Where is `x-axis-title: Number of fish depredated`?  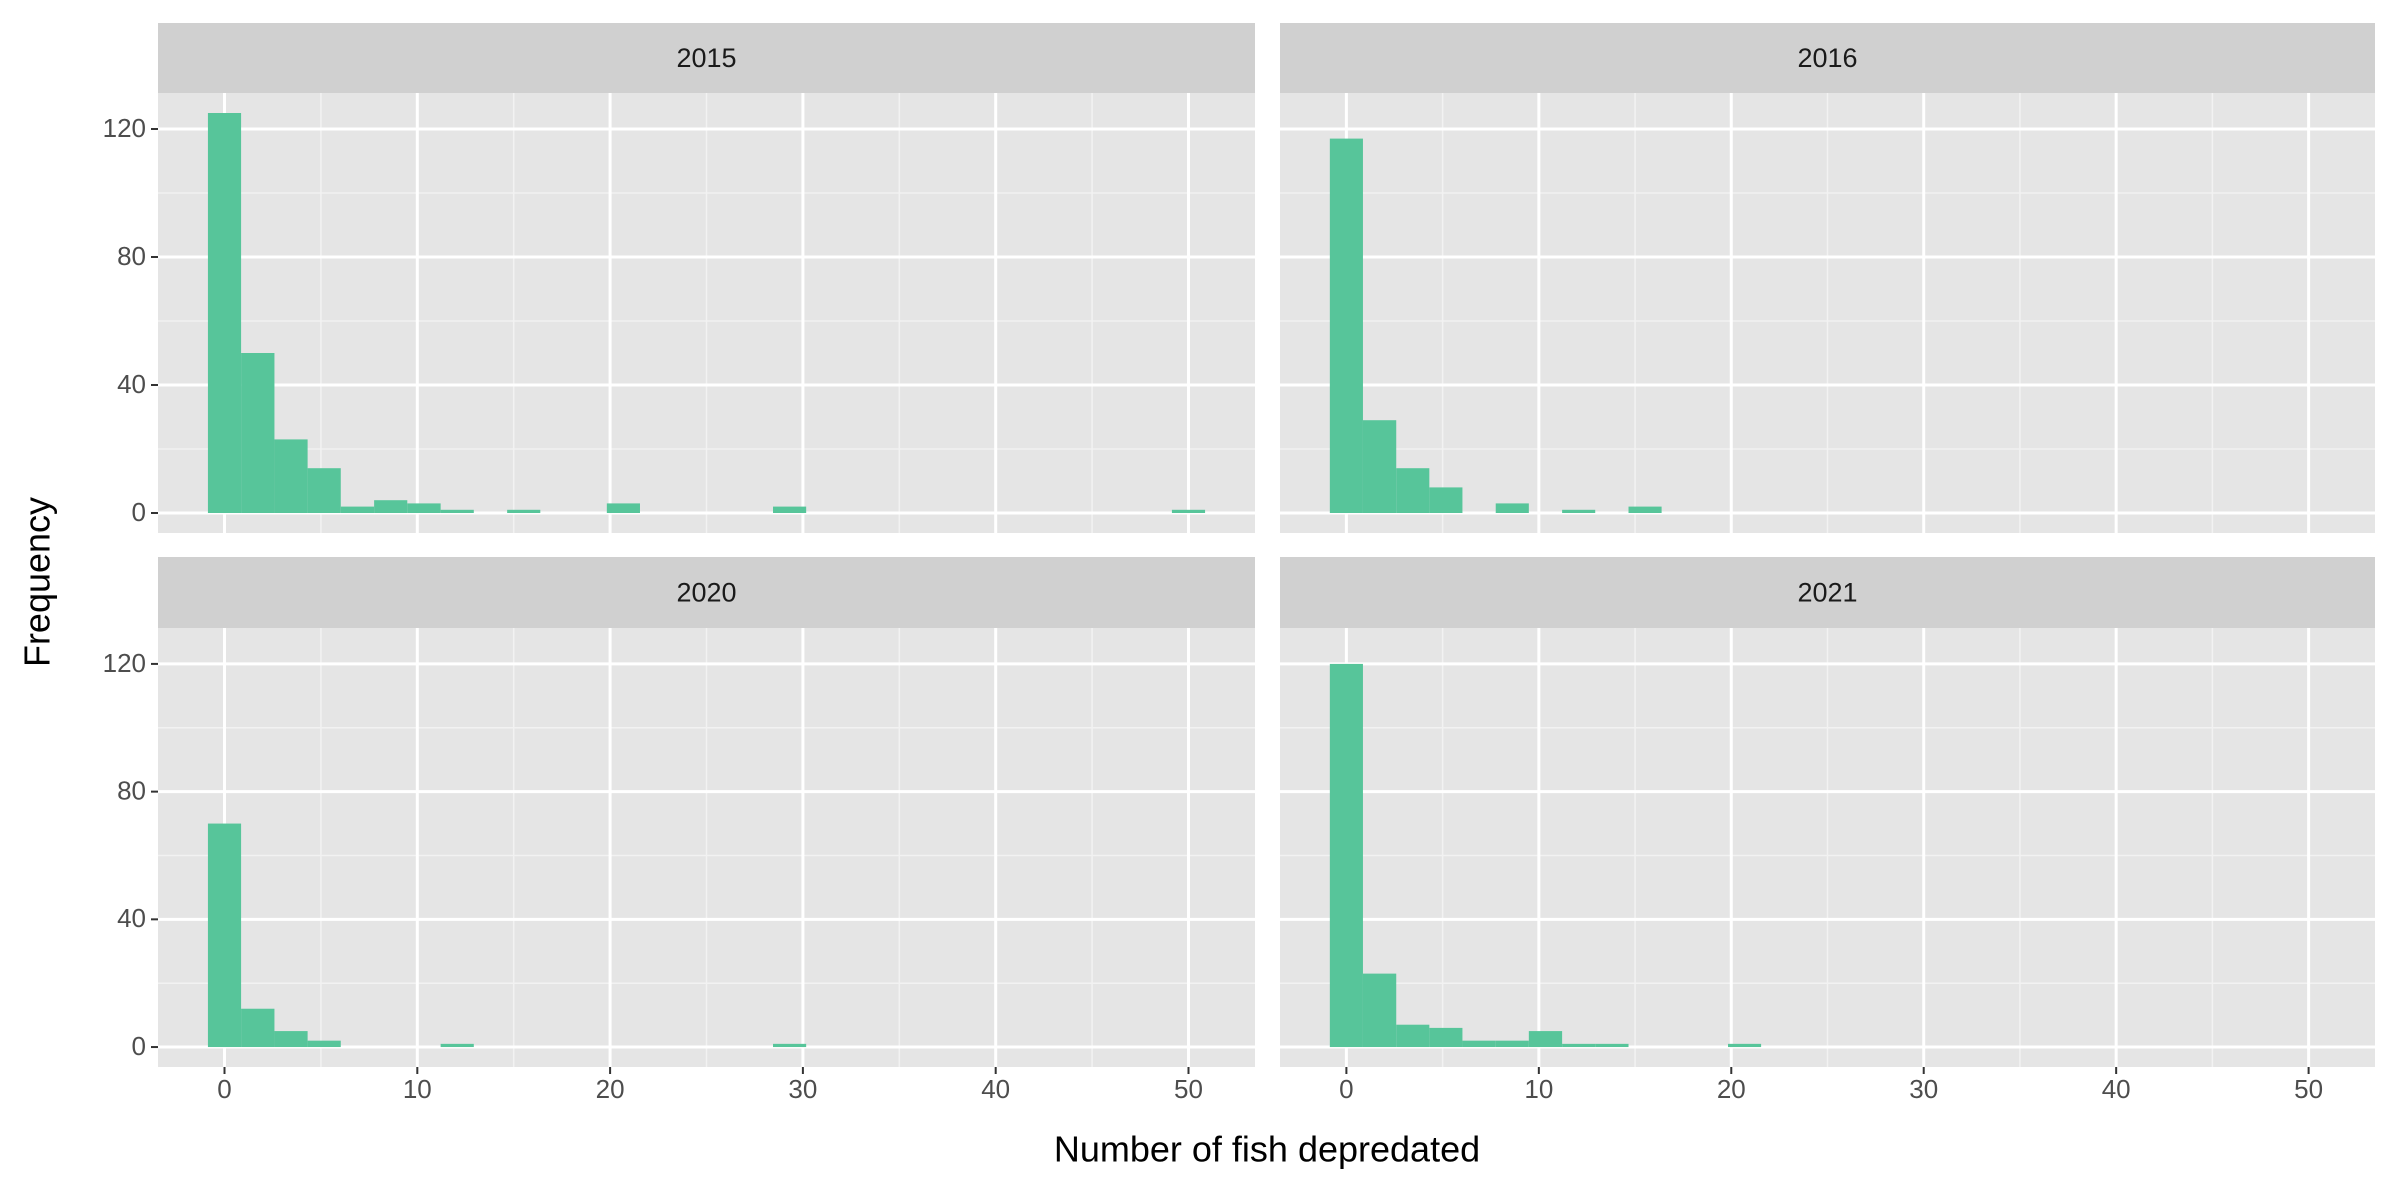 x-axis-title: Number of fish depredated is located at coordinates (1267, 1149).